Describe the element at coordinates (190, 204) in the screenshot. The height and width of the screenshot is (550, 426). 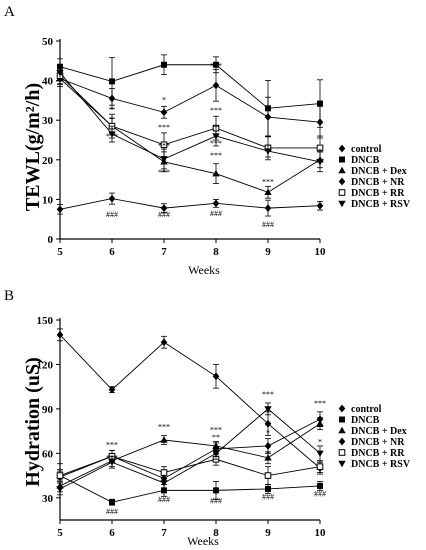
I see `panel-a-series-control` at that location.